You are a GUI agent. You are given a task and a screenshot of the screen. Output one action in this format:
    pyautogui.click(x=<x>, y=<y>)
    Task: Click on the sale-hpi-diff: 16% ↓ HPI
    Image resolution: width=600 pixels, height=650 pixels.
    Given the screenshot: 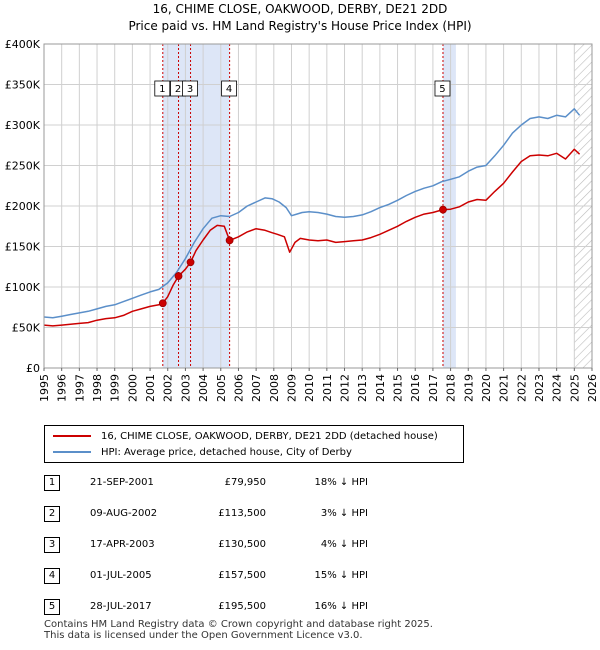 What is the action you would take?
    pyautogui.click(x=341, y=606)
    